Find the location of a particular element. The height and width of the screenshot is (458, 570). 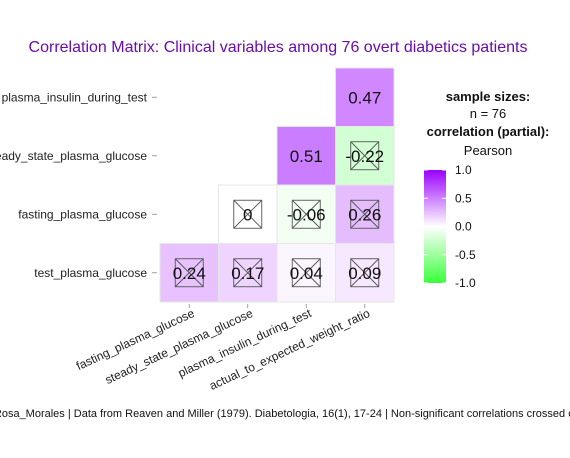

heatmap-cell-label: 0.09 is located at coordinates (364, 273).